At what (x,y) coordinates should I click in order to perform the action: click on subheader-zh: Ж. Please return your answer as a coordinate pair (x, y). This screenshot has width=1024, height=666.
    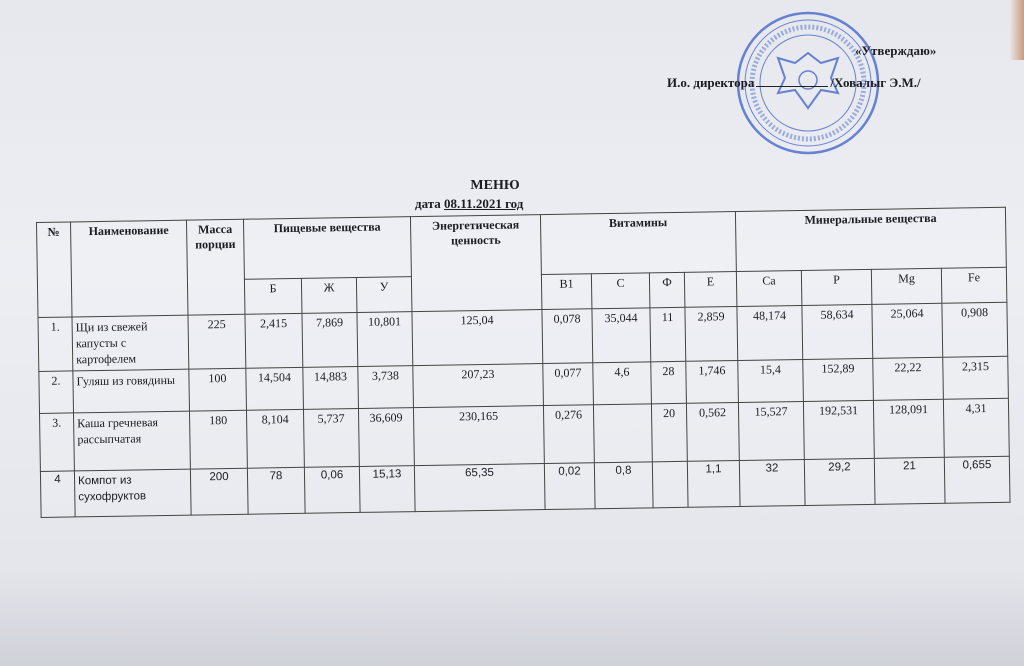
    Looking at the image, I should click on (329, 295).